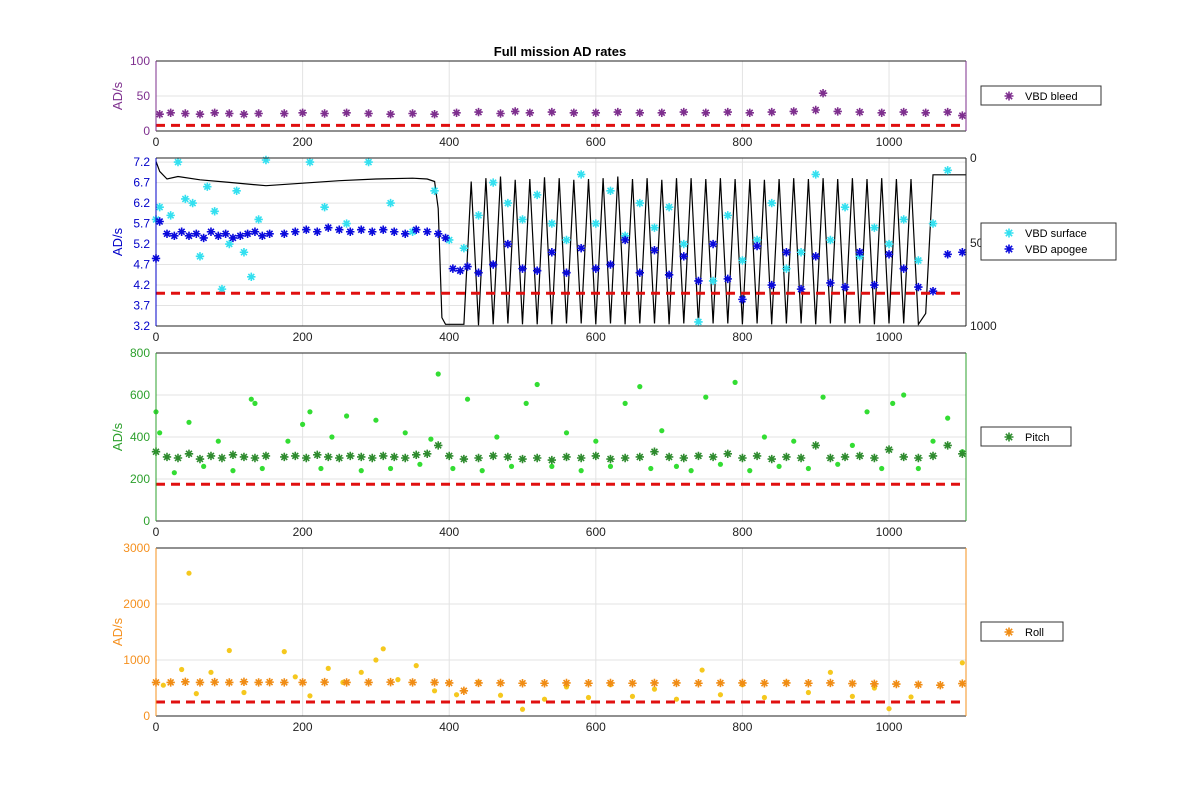 This screenshot has width=1200, height=804. Describe the element at coordinates (449, 727) in the screenshot. I see `x-tick-label: 400` at that location.